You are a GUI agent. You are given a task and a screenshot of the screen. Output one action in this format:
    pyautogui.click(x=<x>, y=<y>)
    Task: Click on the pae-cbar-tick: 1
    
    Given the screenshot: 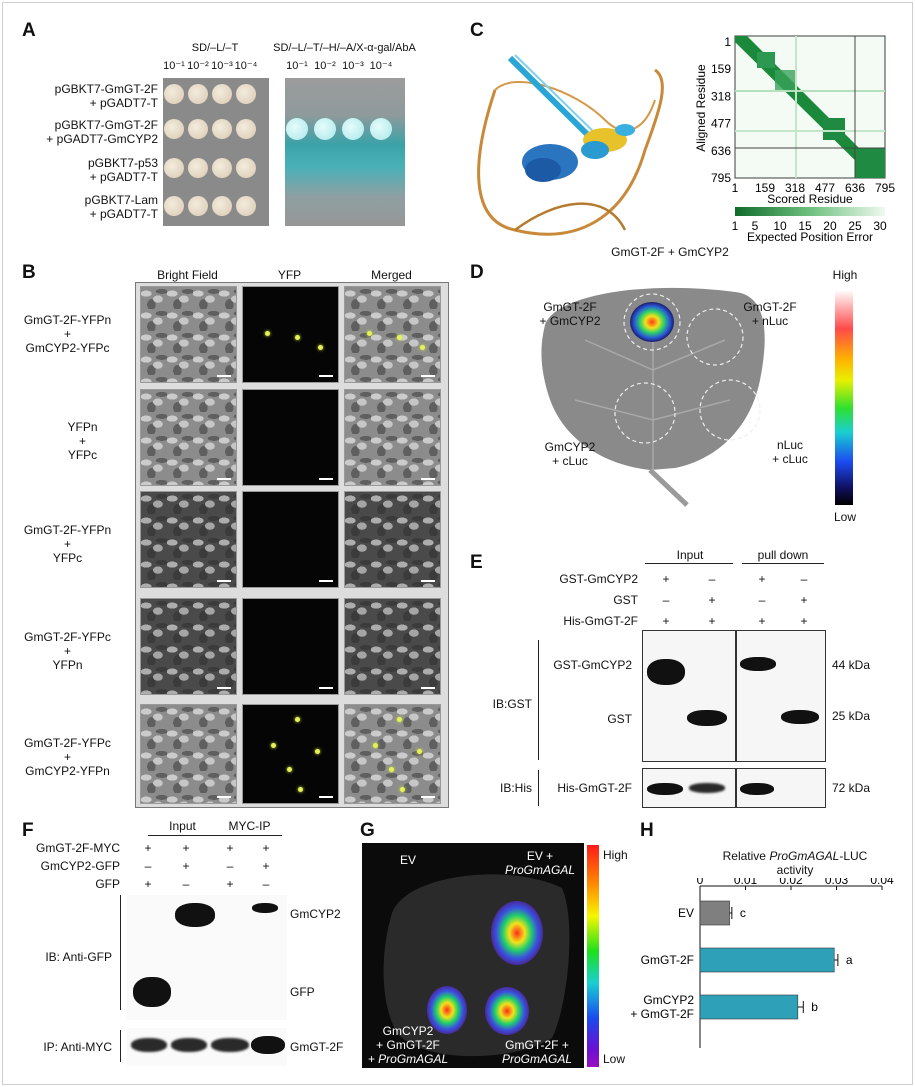 What is the action you would take?
    pyautogui.click(x=735, y=226)
    